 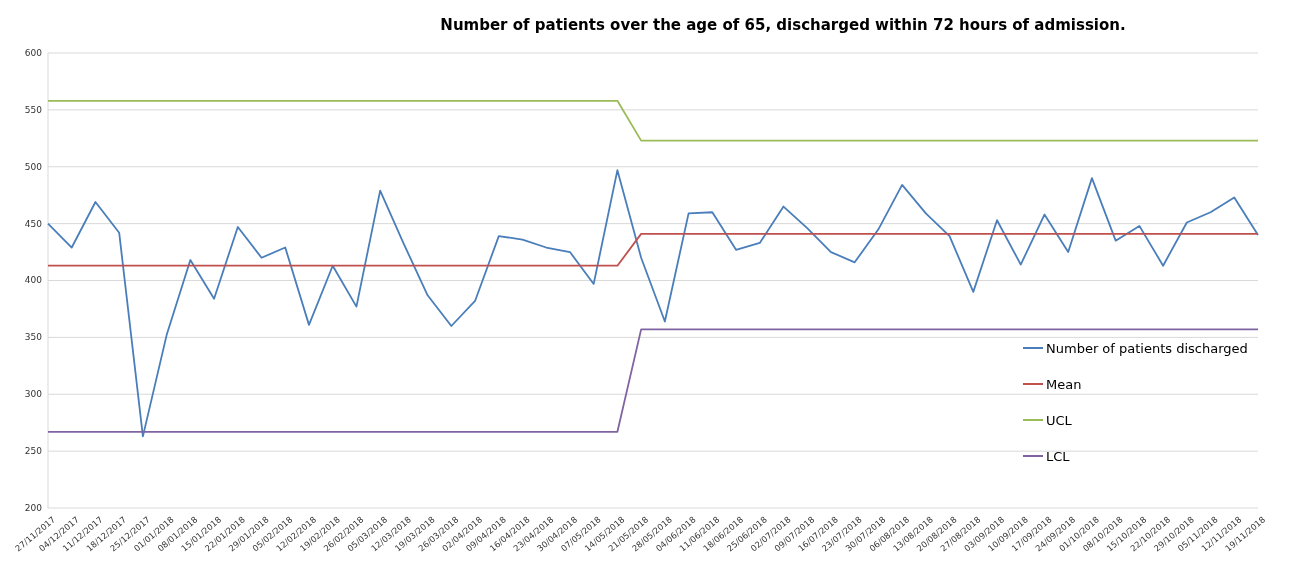 I want to click on legend-label: LCL, so click(x=1058, y=456).